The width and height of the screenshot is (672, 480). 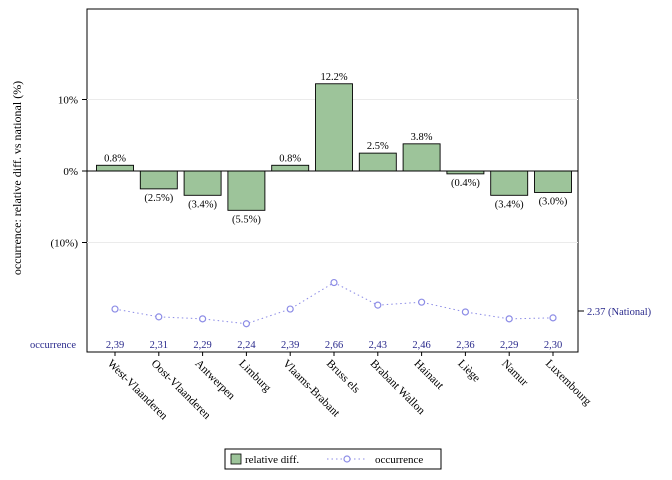 I want to click on occurrence-value-label: 2,46, so click(x=421, y=345).